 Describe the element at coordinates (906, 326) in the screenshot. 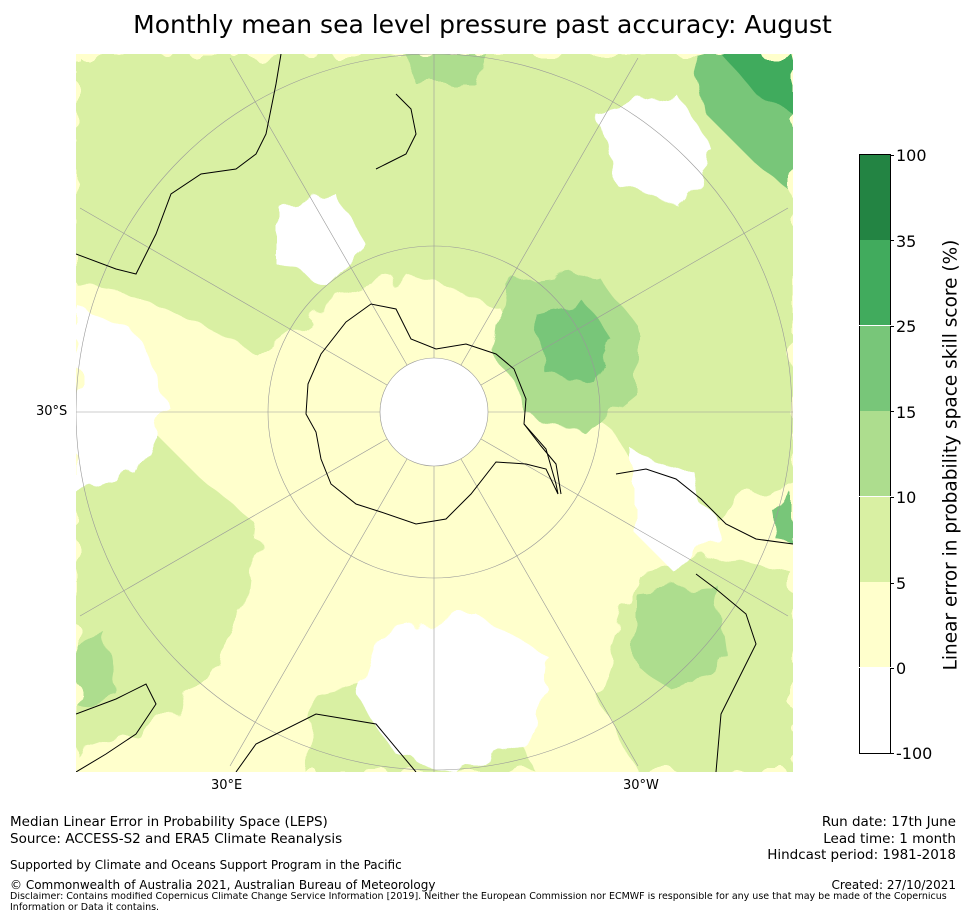

I see `colorbar-tick-label: 25` at that location.